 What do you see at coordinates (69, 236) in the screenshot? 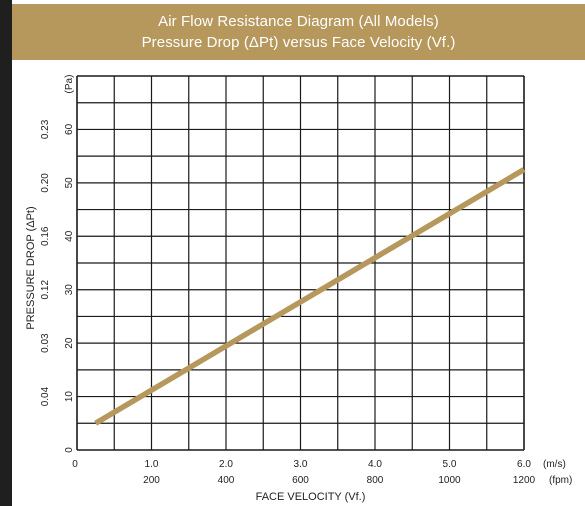
I see `y-tick-label-pa: 40` at bounding box center [69, 236].